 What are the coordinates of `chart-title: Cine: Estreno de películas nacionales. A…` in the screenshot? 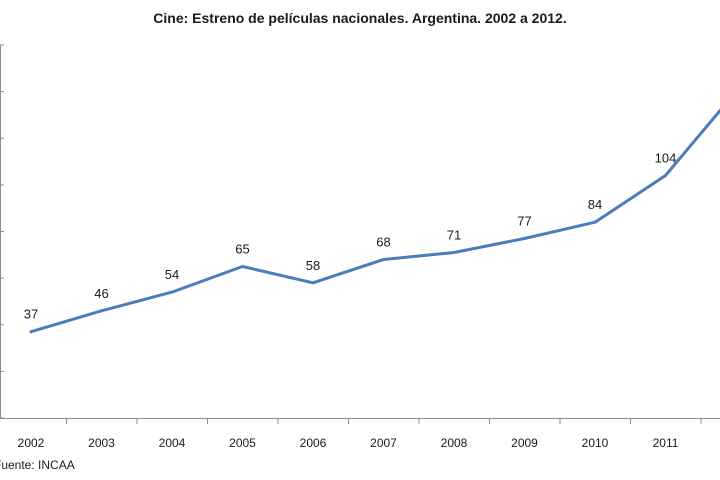 It's located at (360, 18).